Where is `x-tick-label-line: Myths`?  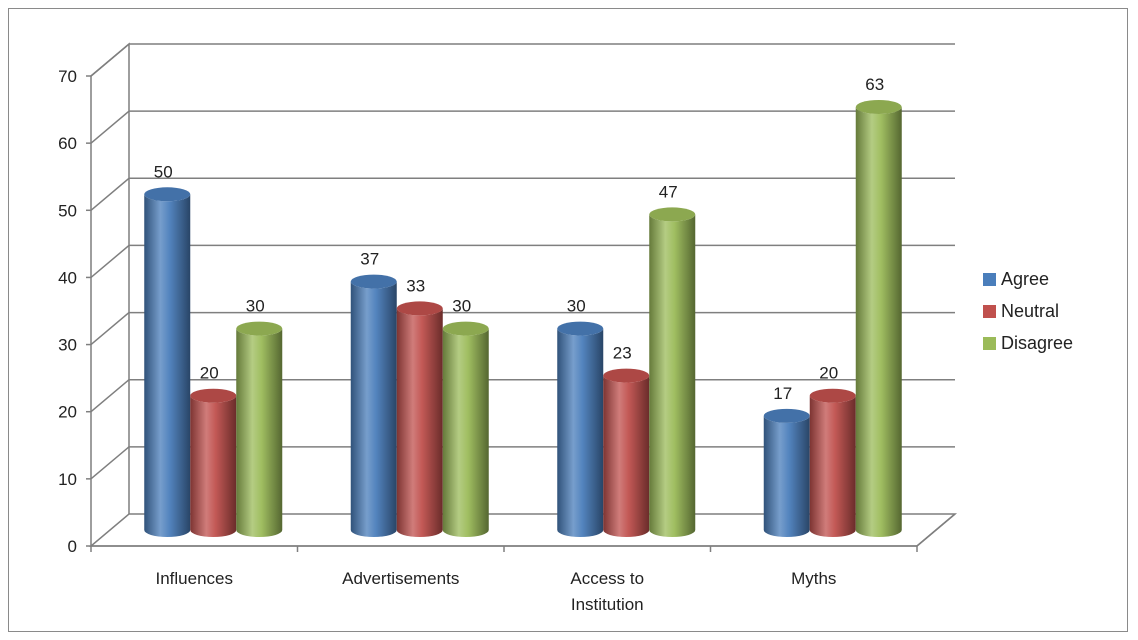
x-tick-label-line: Myths is located at coordinates (813, 578).